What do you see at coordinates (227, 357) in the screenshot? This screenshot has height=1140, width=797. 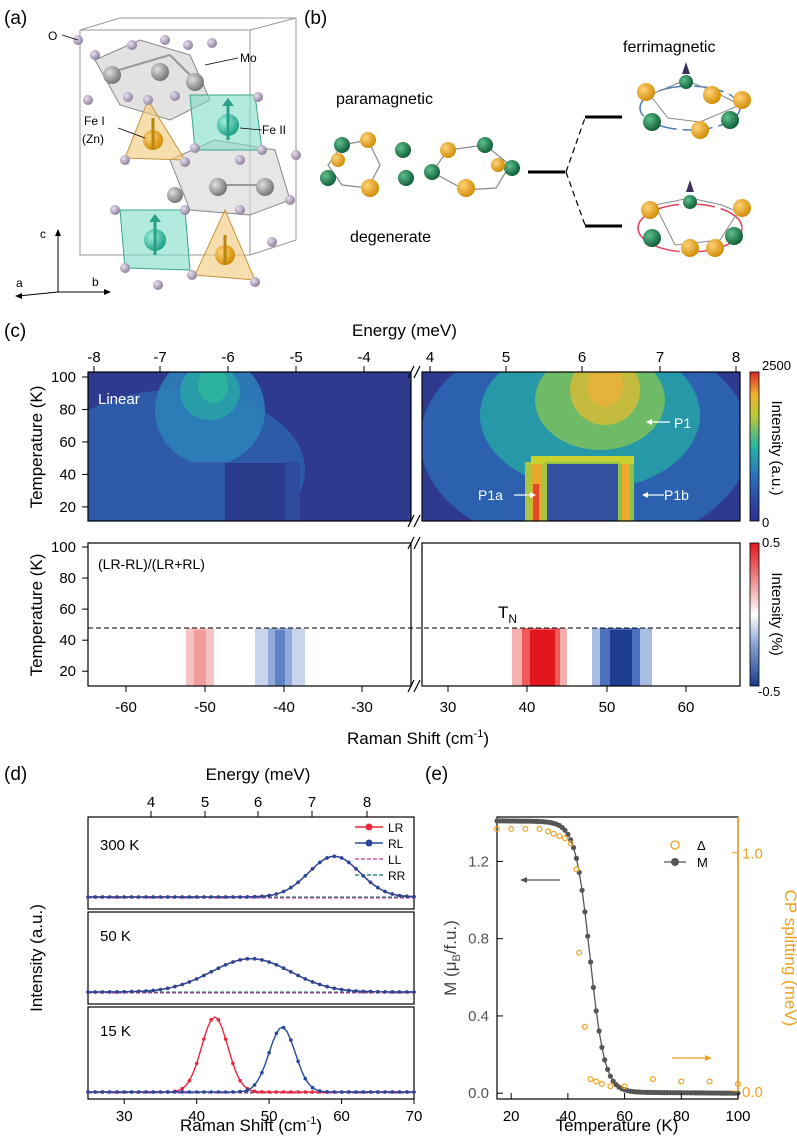 I see `tick-label-energy-left: -6` at bounding box center [227, 357].